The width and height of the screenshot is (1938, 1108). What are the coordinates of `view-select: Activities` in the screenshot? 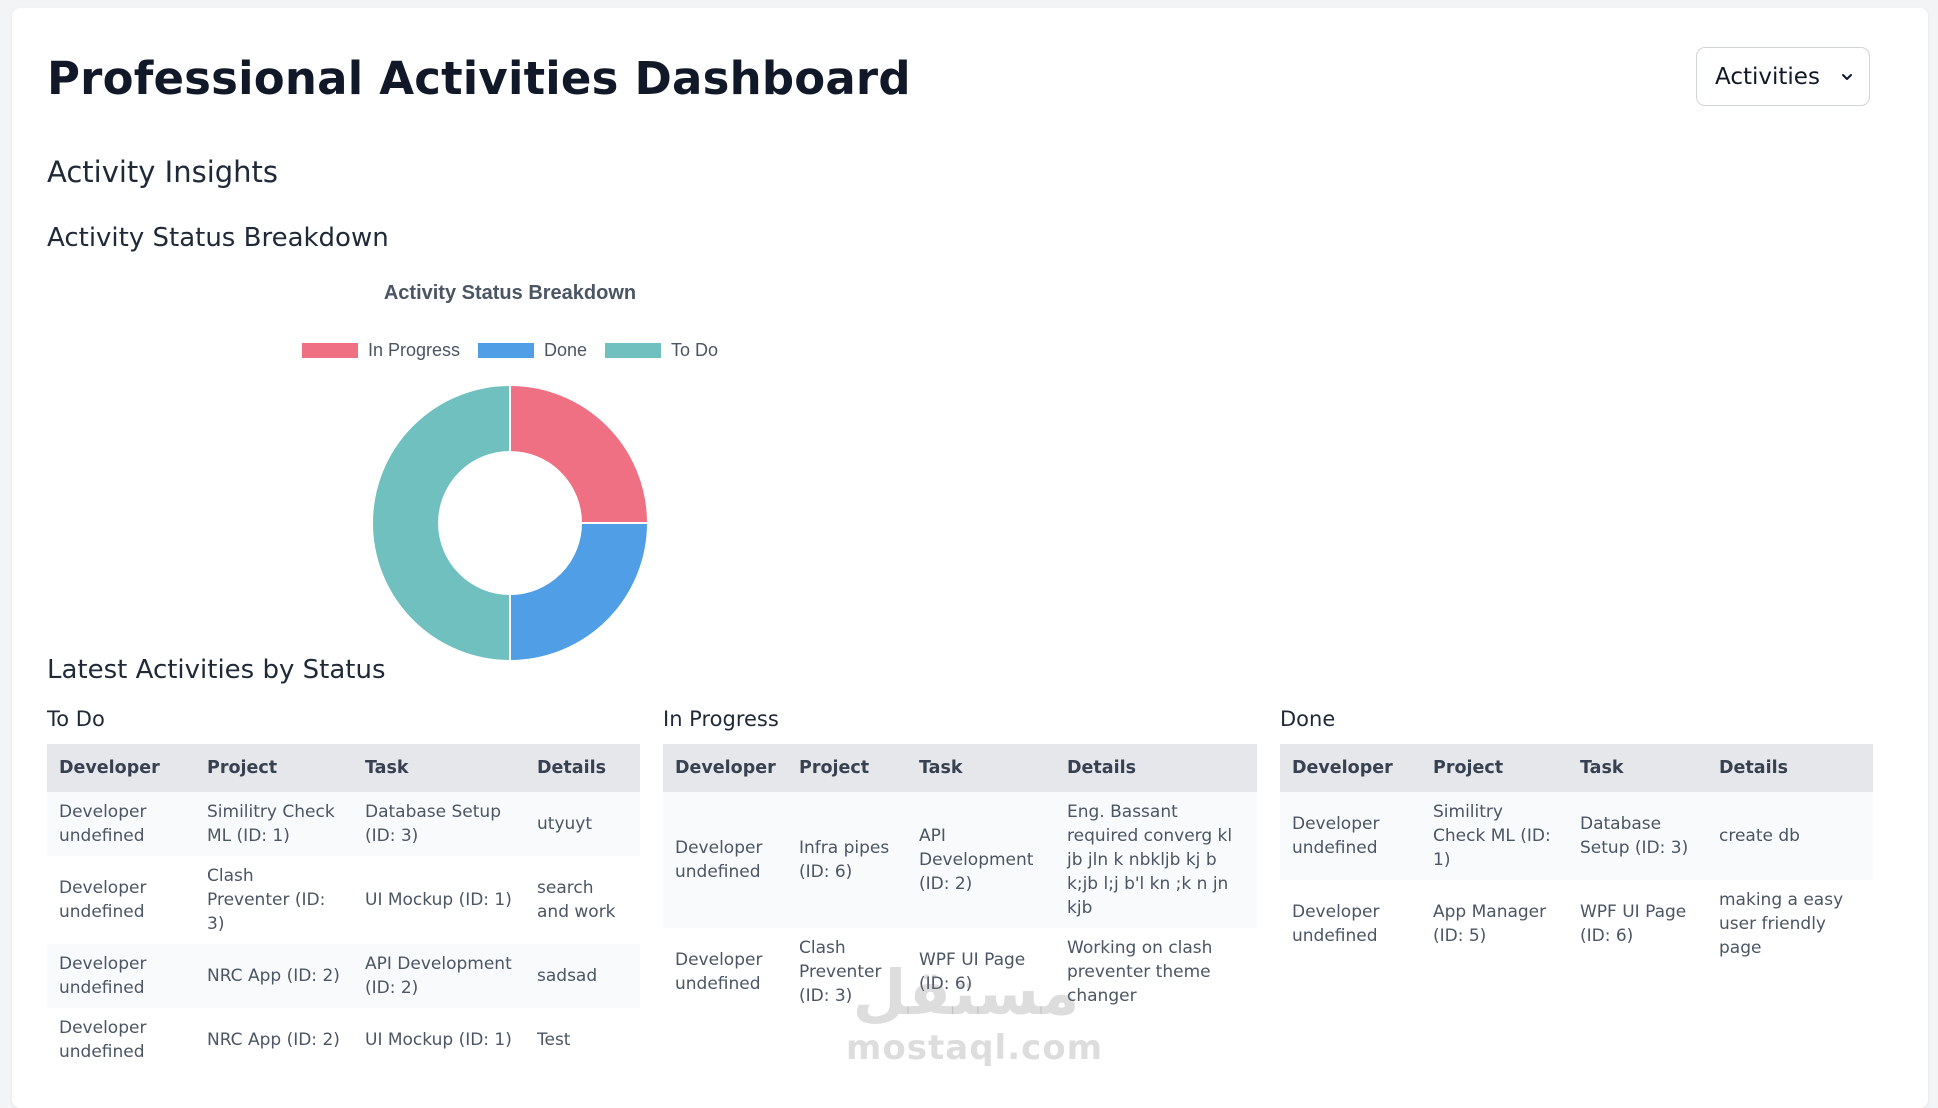 It's located at (1783, 76).